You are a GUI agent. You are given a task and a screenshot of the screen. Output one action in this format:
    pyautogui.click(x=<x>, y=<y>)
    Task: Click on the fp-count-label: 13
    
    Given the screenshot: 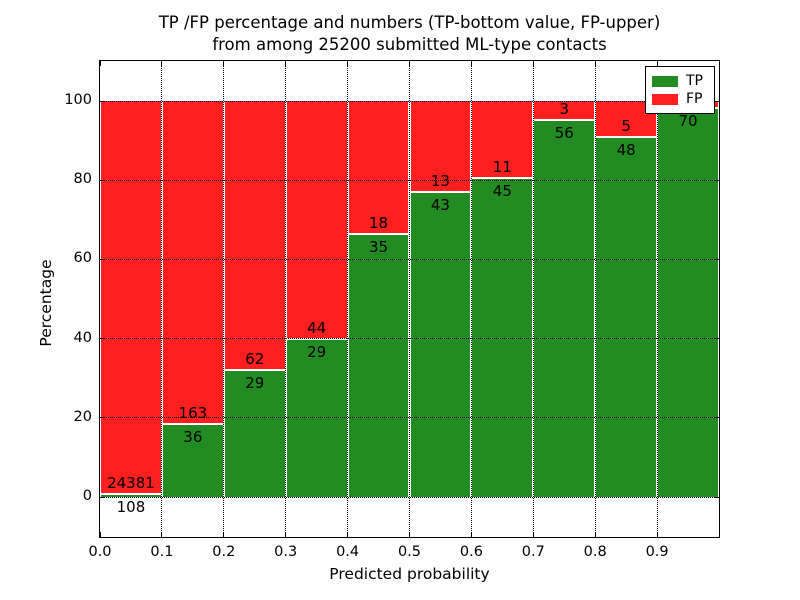 What is the action you would take?
    pyautogui.click(x=440, y=180)
    